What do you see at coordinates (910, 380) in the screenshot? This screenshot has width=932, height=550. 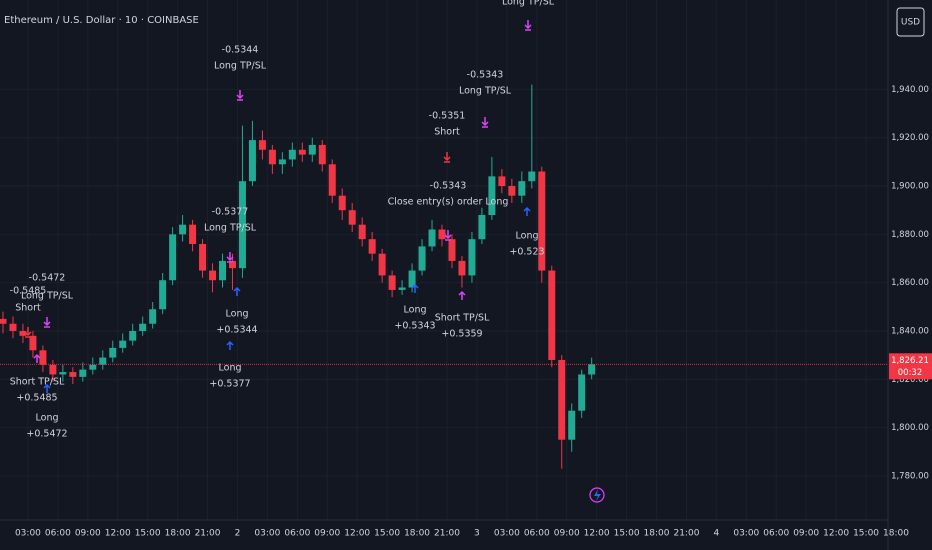 I see `y-tick-label: 1,820.00` at bounding box center [910, 380].